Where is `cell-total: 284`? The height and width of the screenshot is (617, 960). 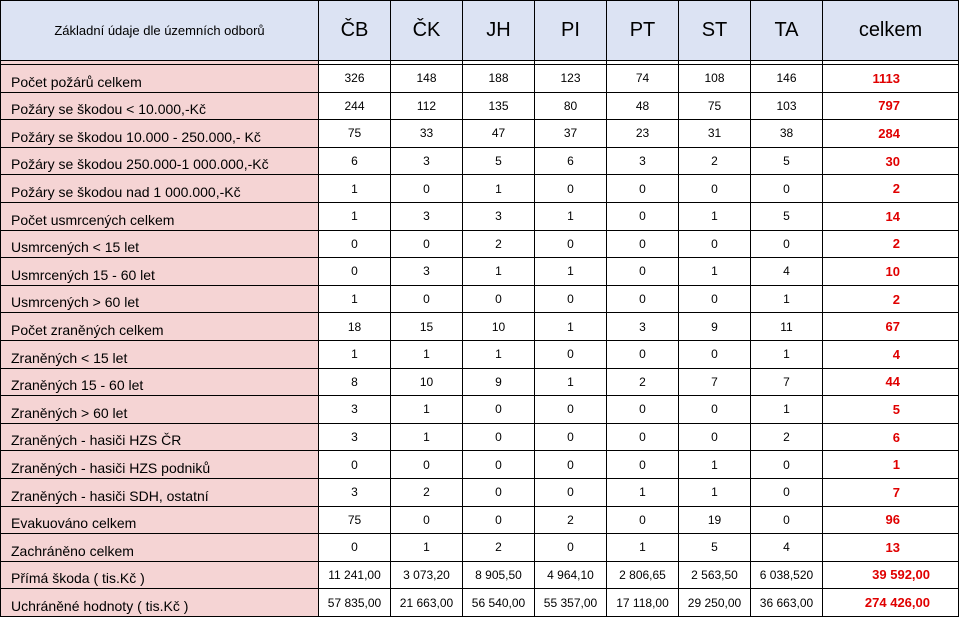 cell-total: 284 is located at coordinates (890, 133).